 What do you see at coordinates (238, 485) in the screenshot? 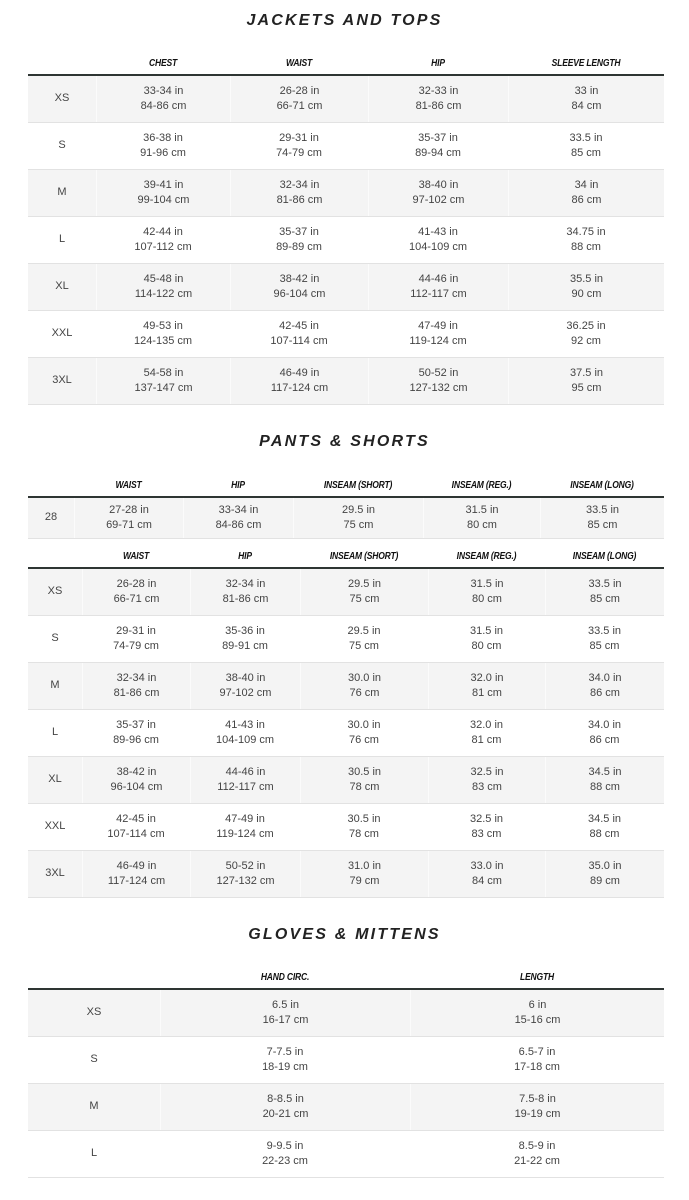
I see `column-header: HIP` at bounding box center [238, 485].